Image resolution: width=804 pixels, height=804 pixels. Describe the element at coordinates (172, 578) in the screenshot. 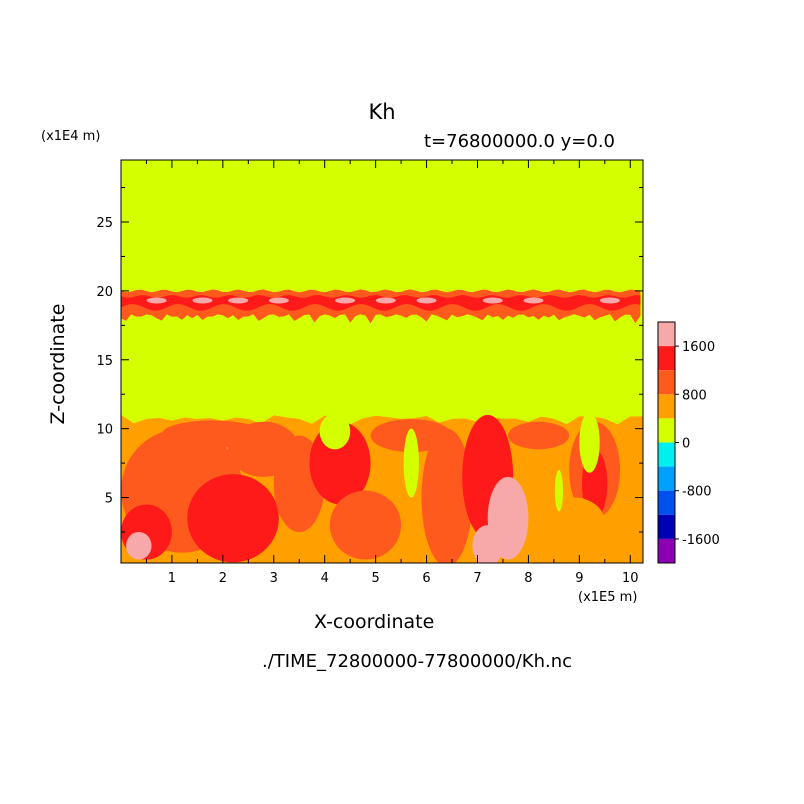

I see `x-tick-label: 1` at that location.